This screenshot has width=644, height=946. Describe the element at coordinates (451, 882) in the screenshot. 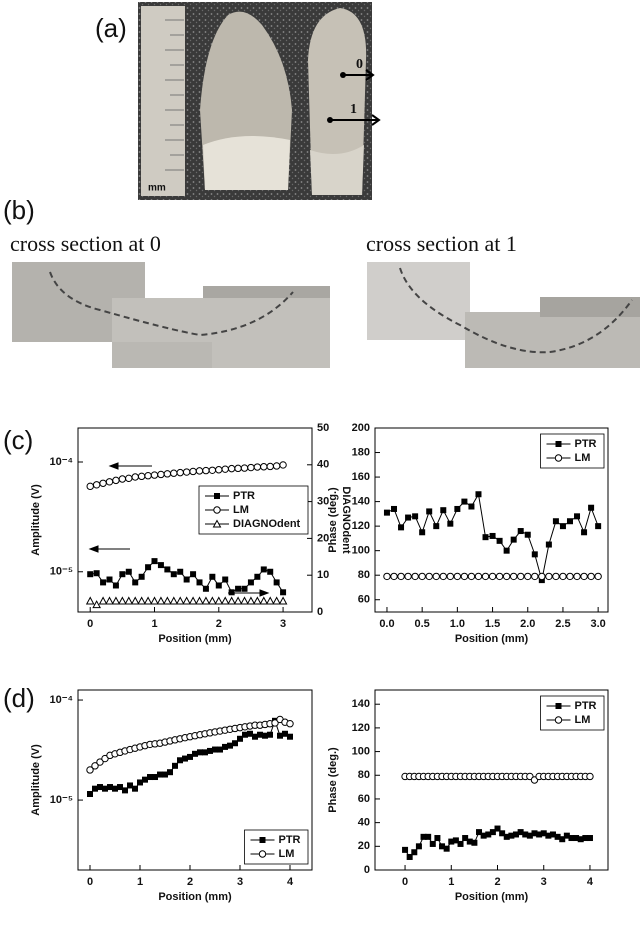

I see `x-tick-label: 1` at that location.